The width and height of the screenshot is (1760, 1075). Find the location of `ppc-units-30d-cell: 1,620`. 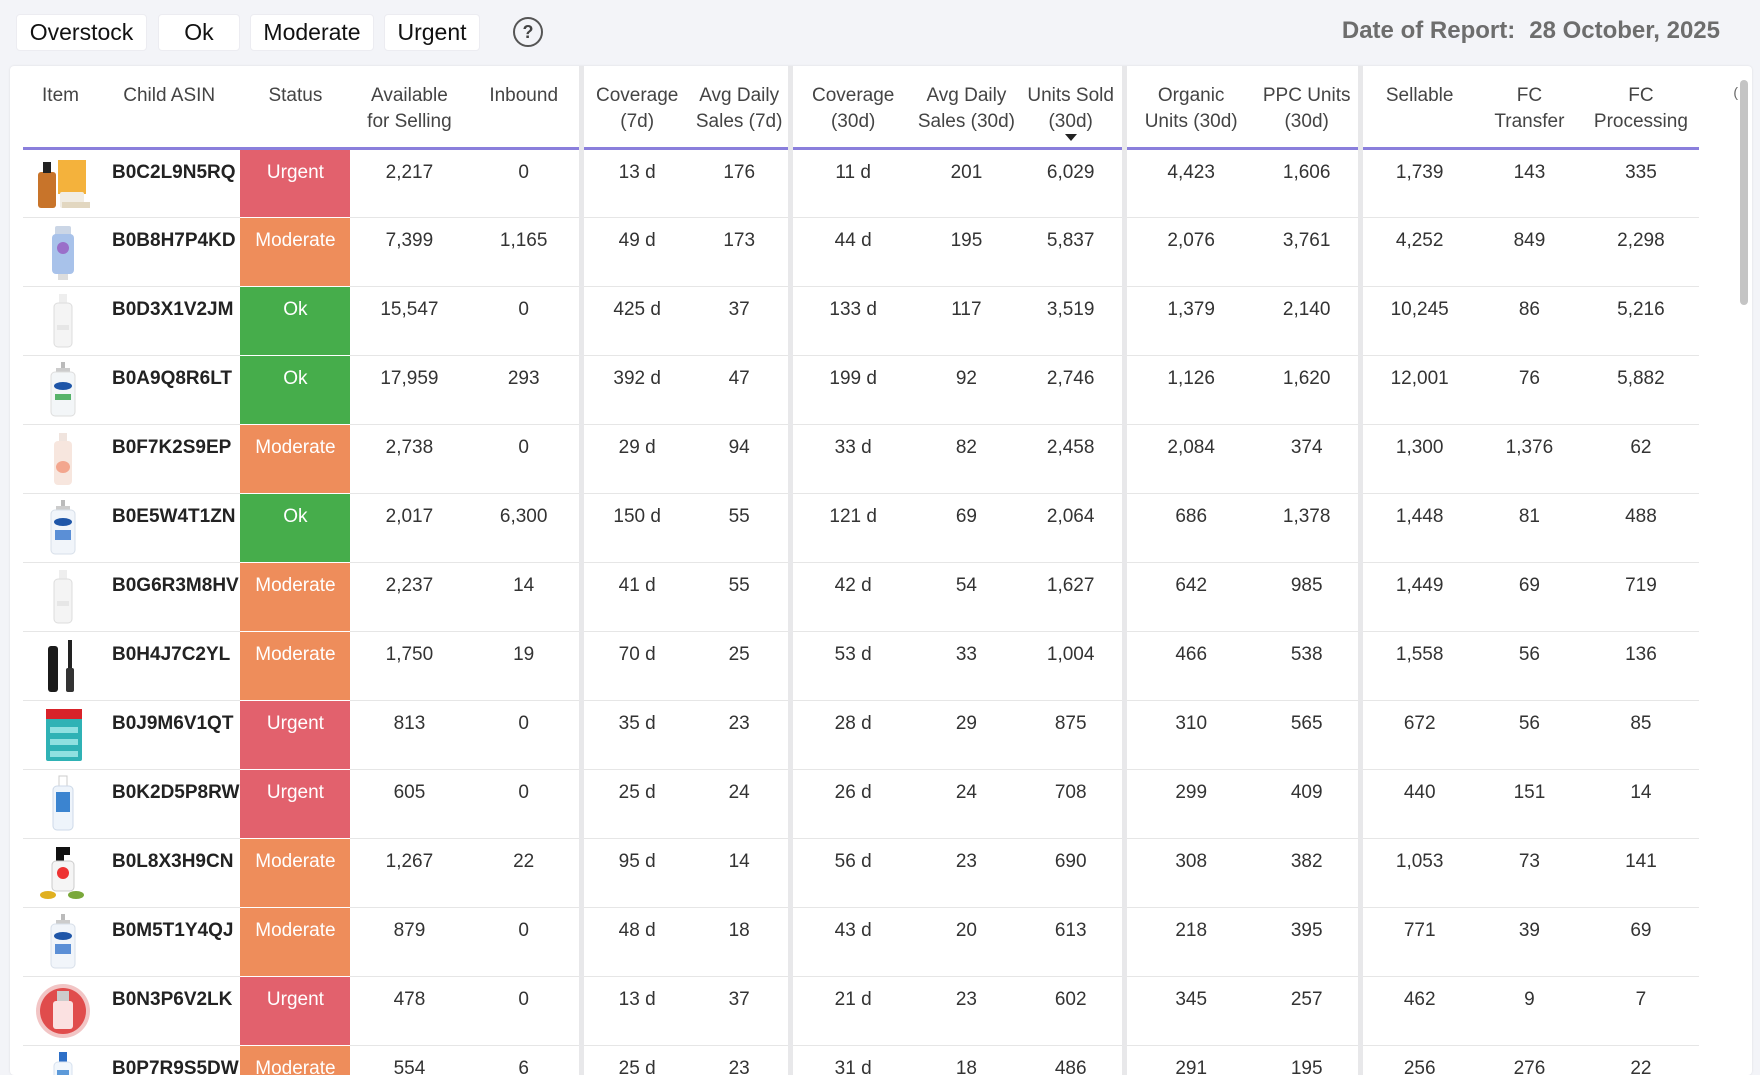

ppc-units-30d-cell: 1,620 is located at coordinates (1308, 390).